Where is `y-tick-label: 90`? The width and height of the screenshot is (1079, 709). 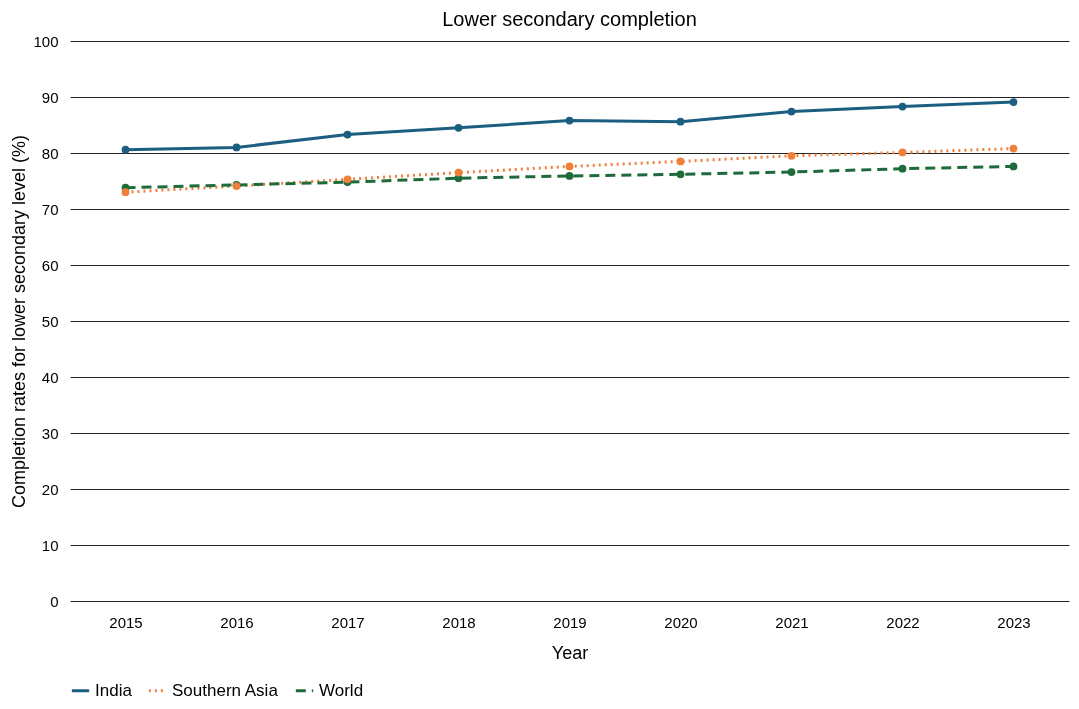
y-tick-label: 90 is located at coordinates (50, 97).